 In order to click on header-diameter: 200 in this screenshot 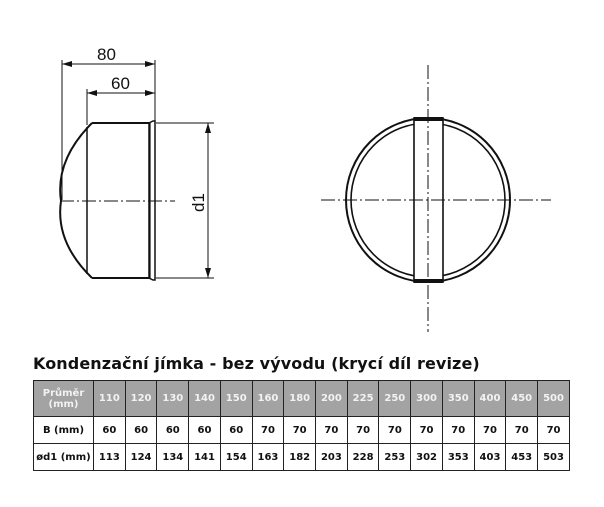, I will do `click(331, 398)`.